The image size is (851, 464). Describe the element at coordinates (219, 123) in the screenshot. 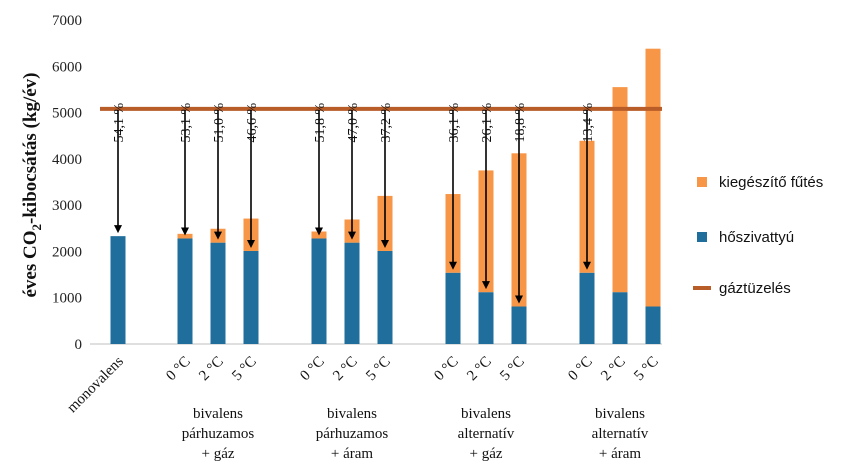

I see `percentage-label: 51,0 %` at that location.